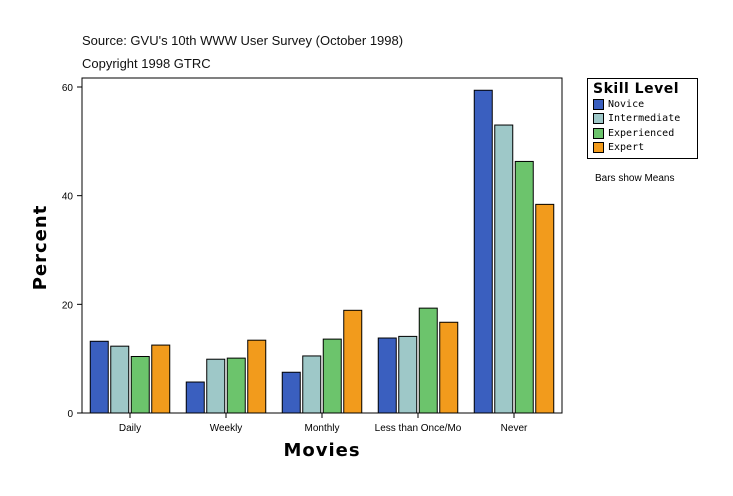 The height and width of the screenshot is (496, 733). Describe the element at coordinates (636, 89) in the screenshot. I see `legend-title: Skill Level` at that location.